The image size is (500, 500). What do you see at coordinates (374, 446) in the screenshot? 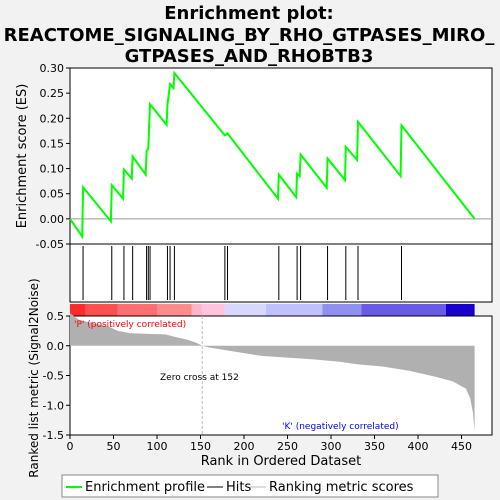
I see `xtick-label: 350` at bounding box center [374, 446].